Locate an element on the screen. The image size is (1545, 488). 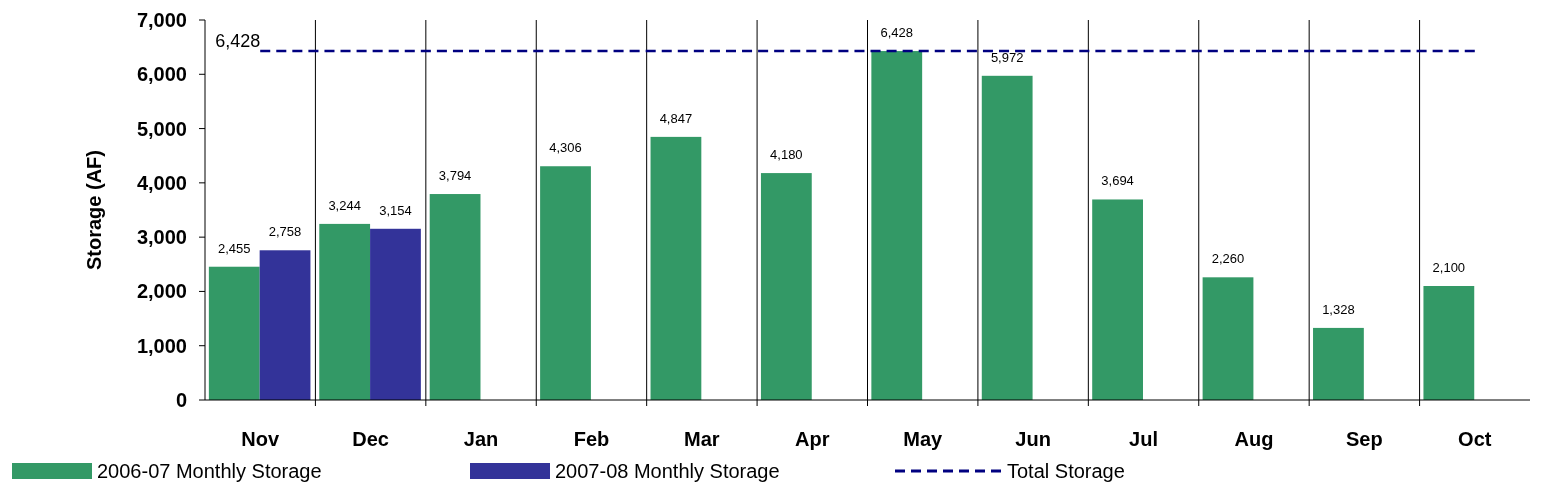
legend-label: Total Storage is located at coordinates (1066, 471).